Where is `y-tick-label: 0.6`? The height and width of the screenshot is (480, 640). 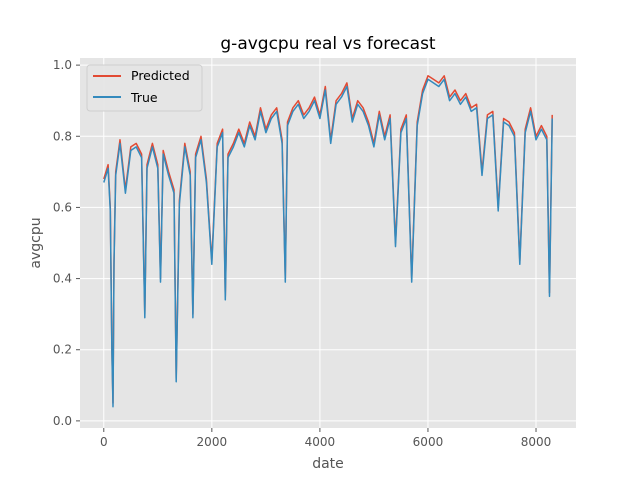
y-tick-label: 0.6 is located at coordinates (62, 207).